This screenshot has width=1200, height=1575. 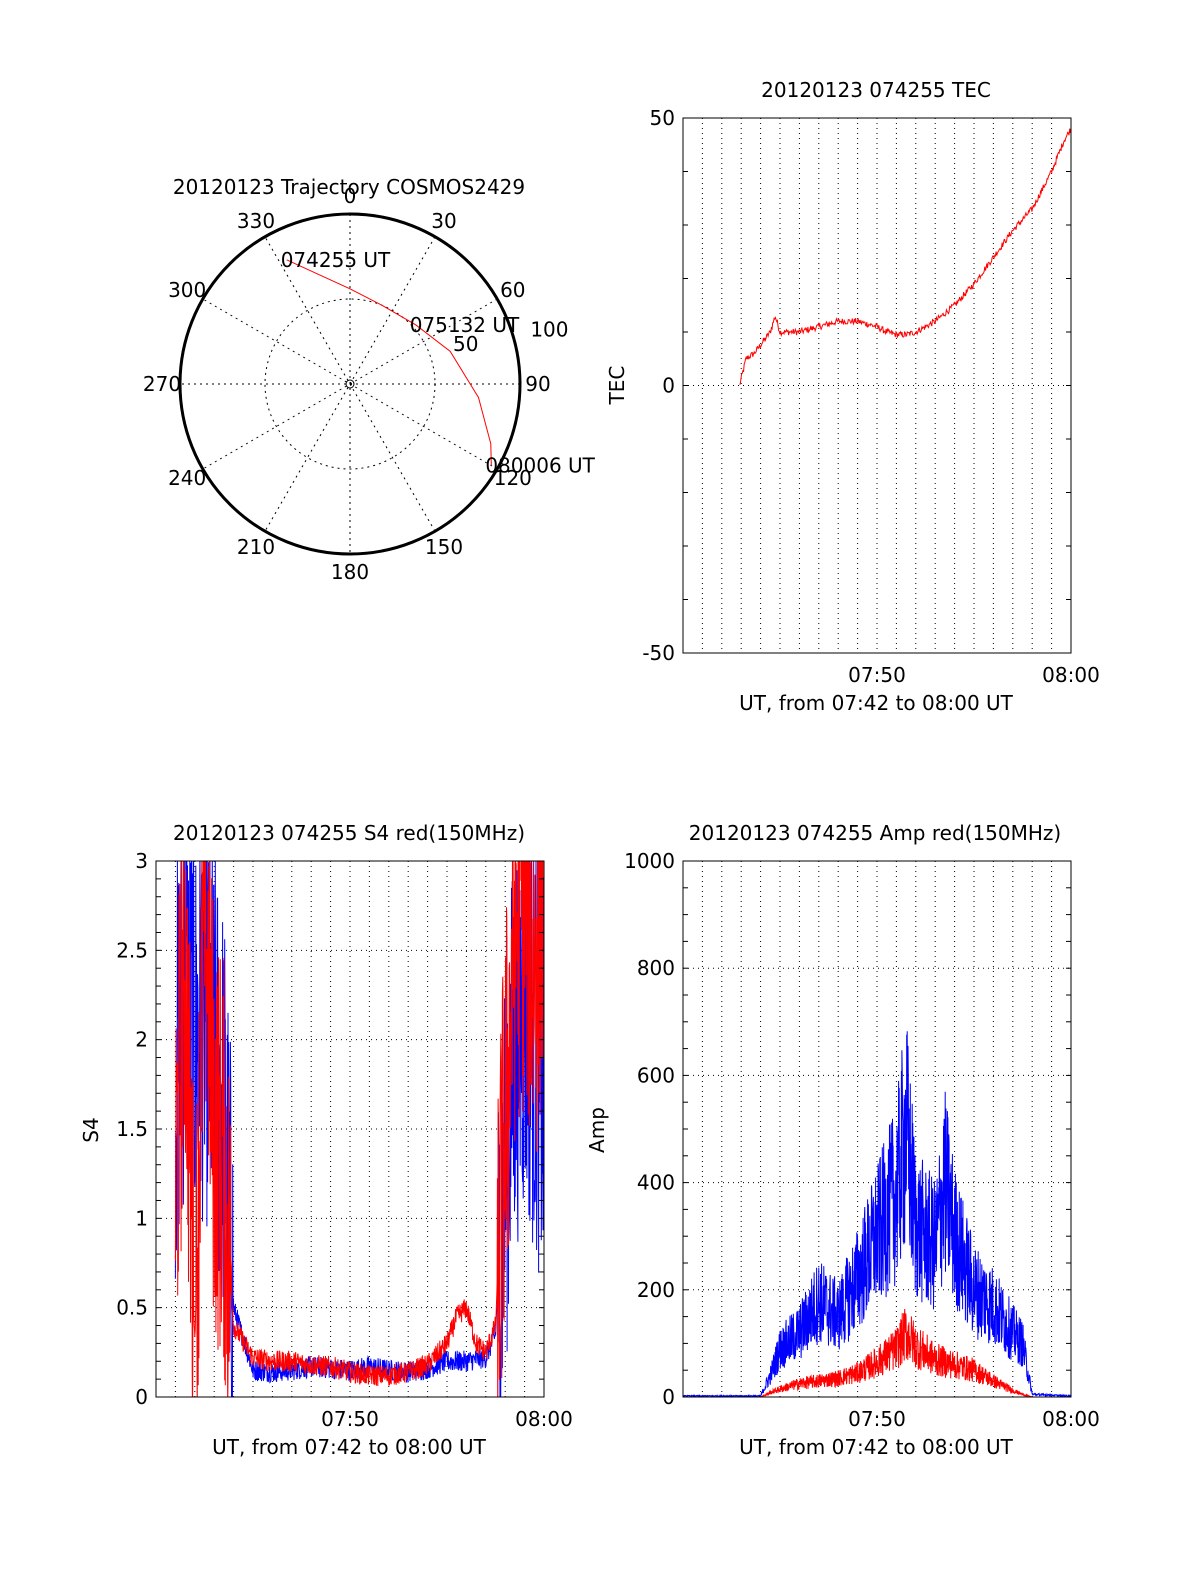 I want to click on y-tick-label: 600, so click(x=656, y=1075).